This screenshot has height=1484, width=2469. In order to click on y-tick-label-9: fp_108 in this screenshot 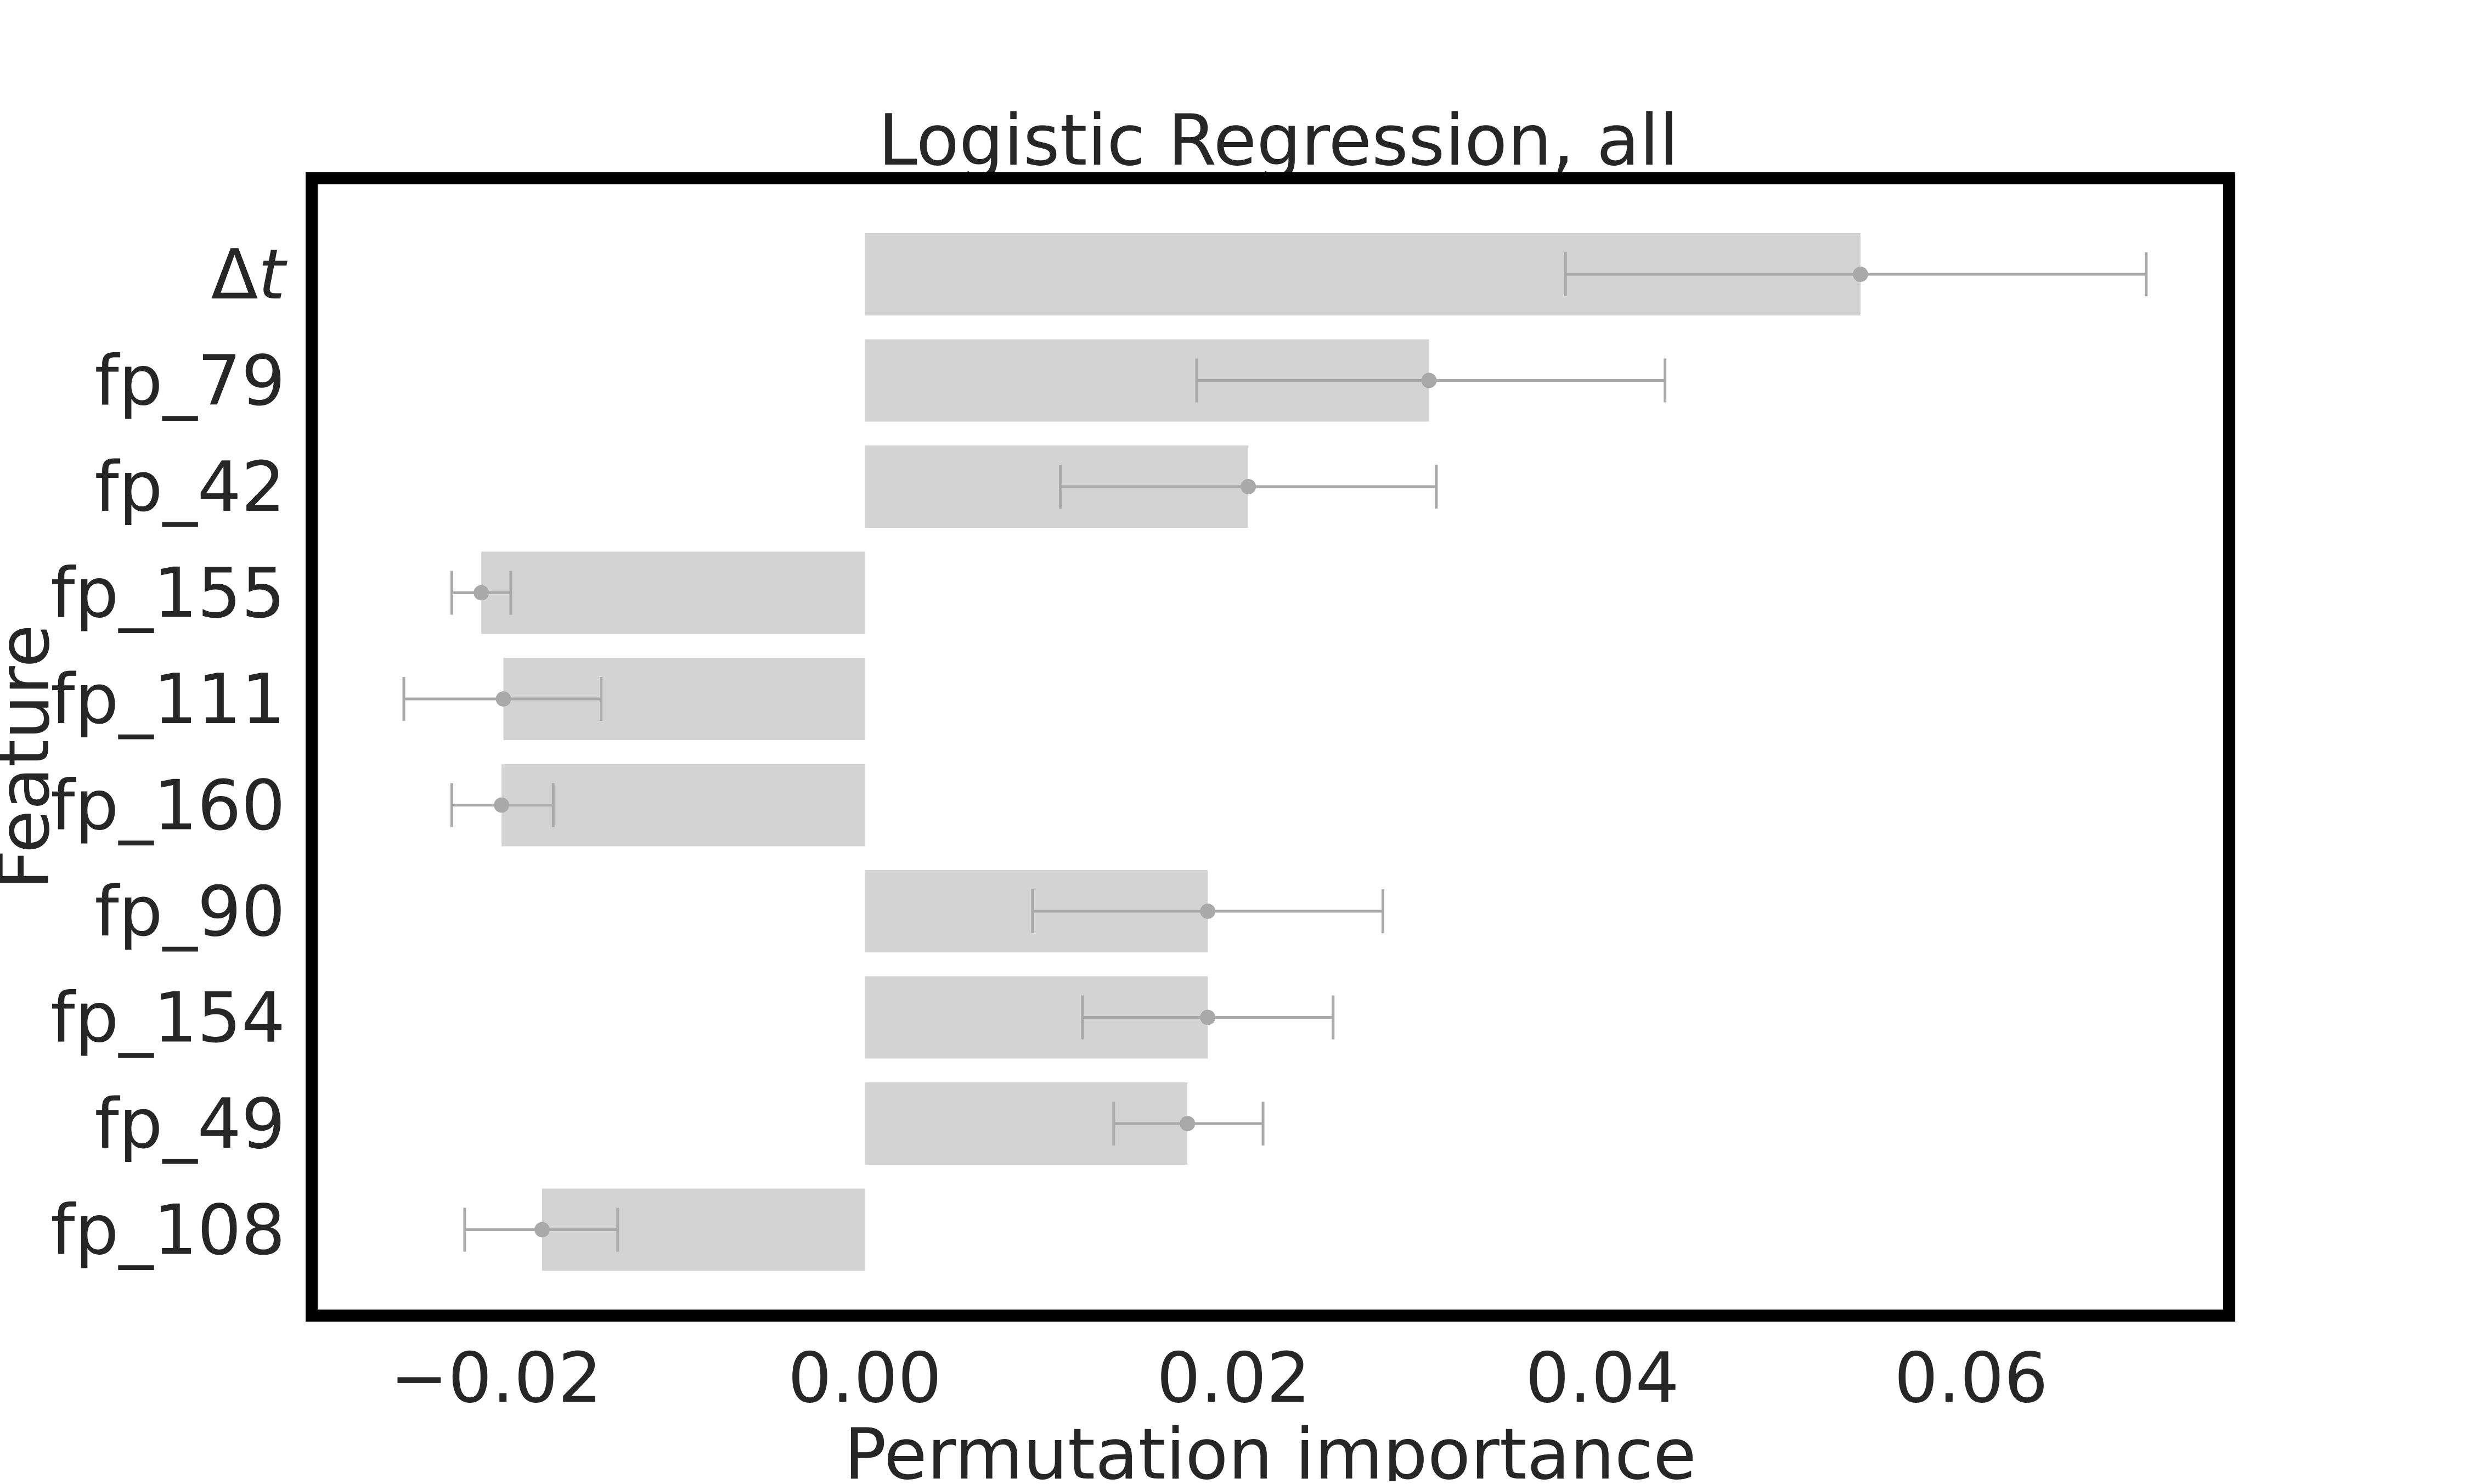, I will do `click(167, 1230)`.